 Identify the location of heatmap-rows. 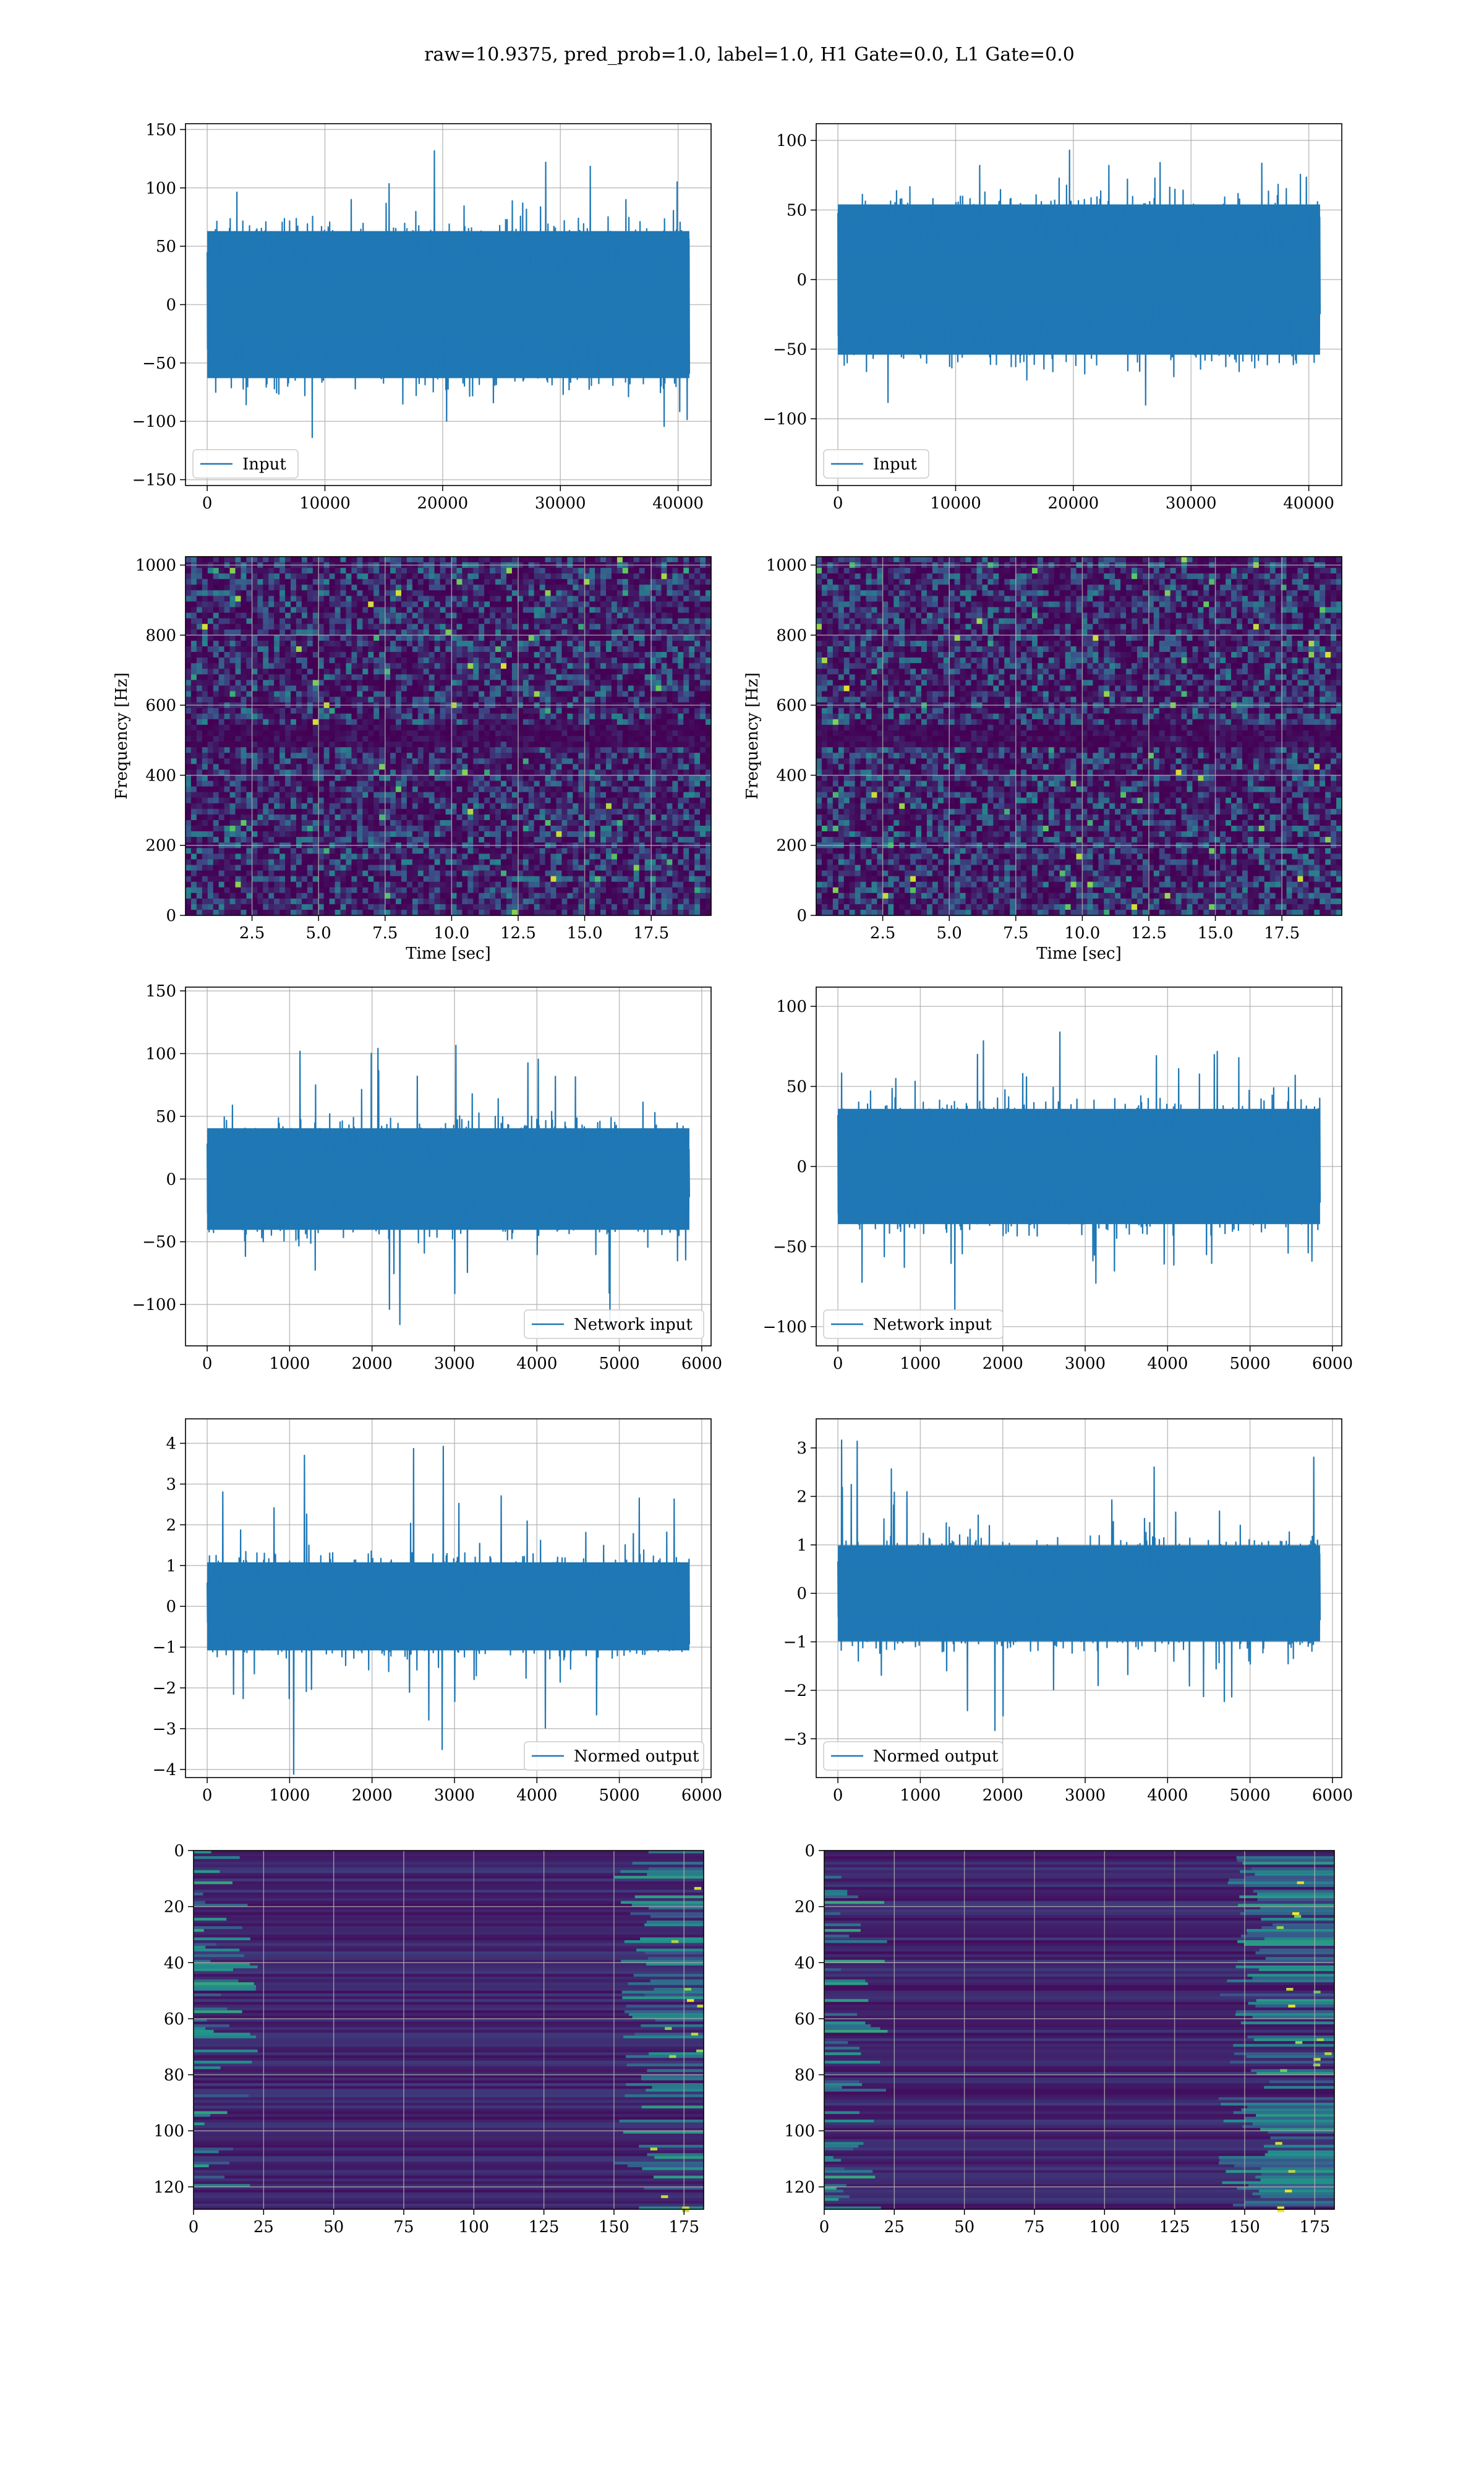
(1079, 2031).